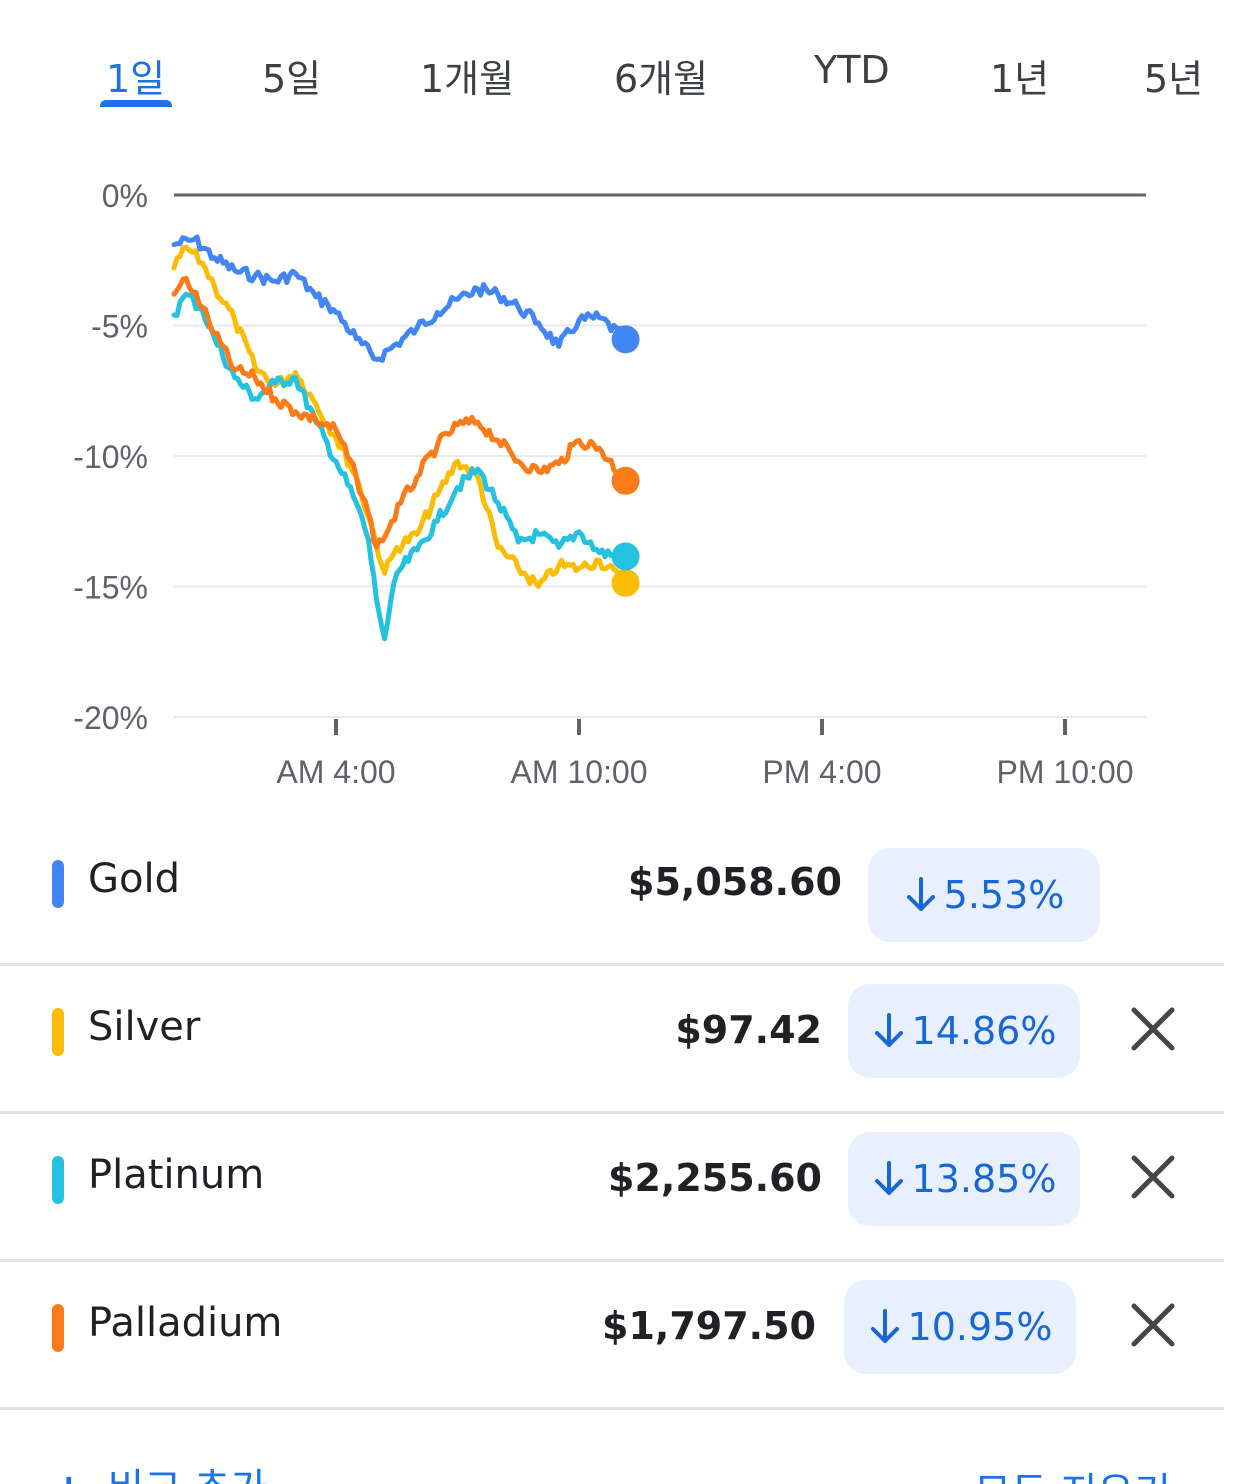  What do you see at coordinates (1065, 772) in the screenshot?
I see `x-tick-label: PM 10:00` at bounding box center [1065, 772].